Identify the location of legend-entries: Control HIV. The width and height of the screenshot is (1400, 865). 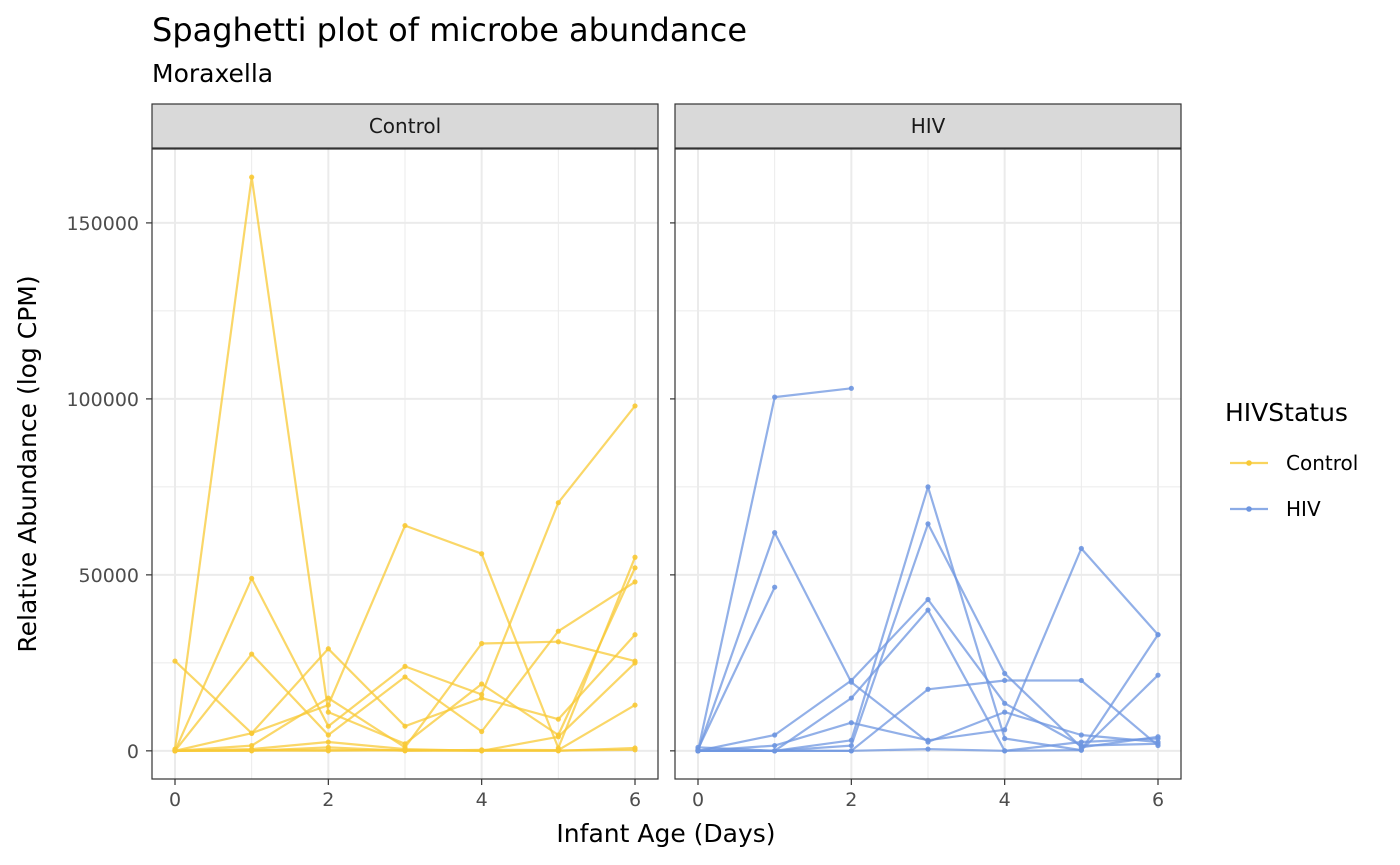
(1294, 486).